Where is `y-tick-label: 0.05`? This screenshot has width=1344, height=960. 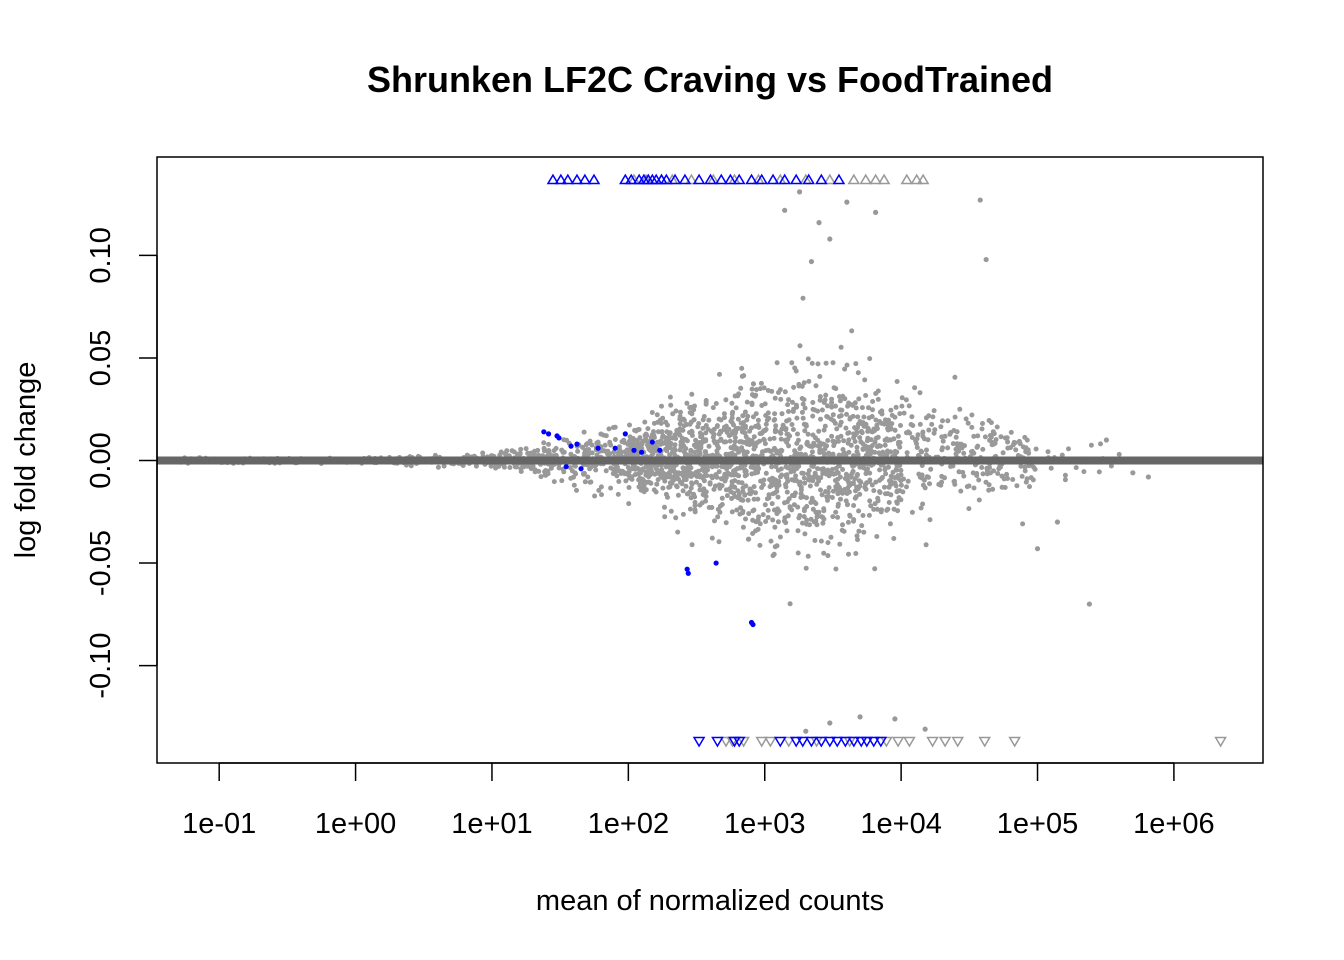 y-tick-label: 0.05 is located at coordinates (101, 358).